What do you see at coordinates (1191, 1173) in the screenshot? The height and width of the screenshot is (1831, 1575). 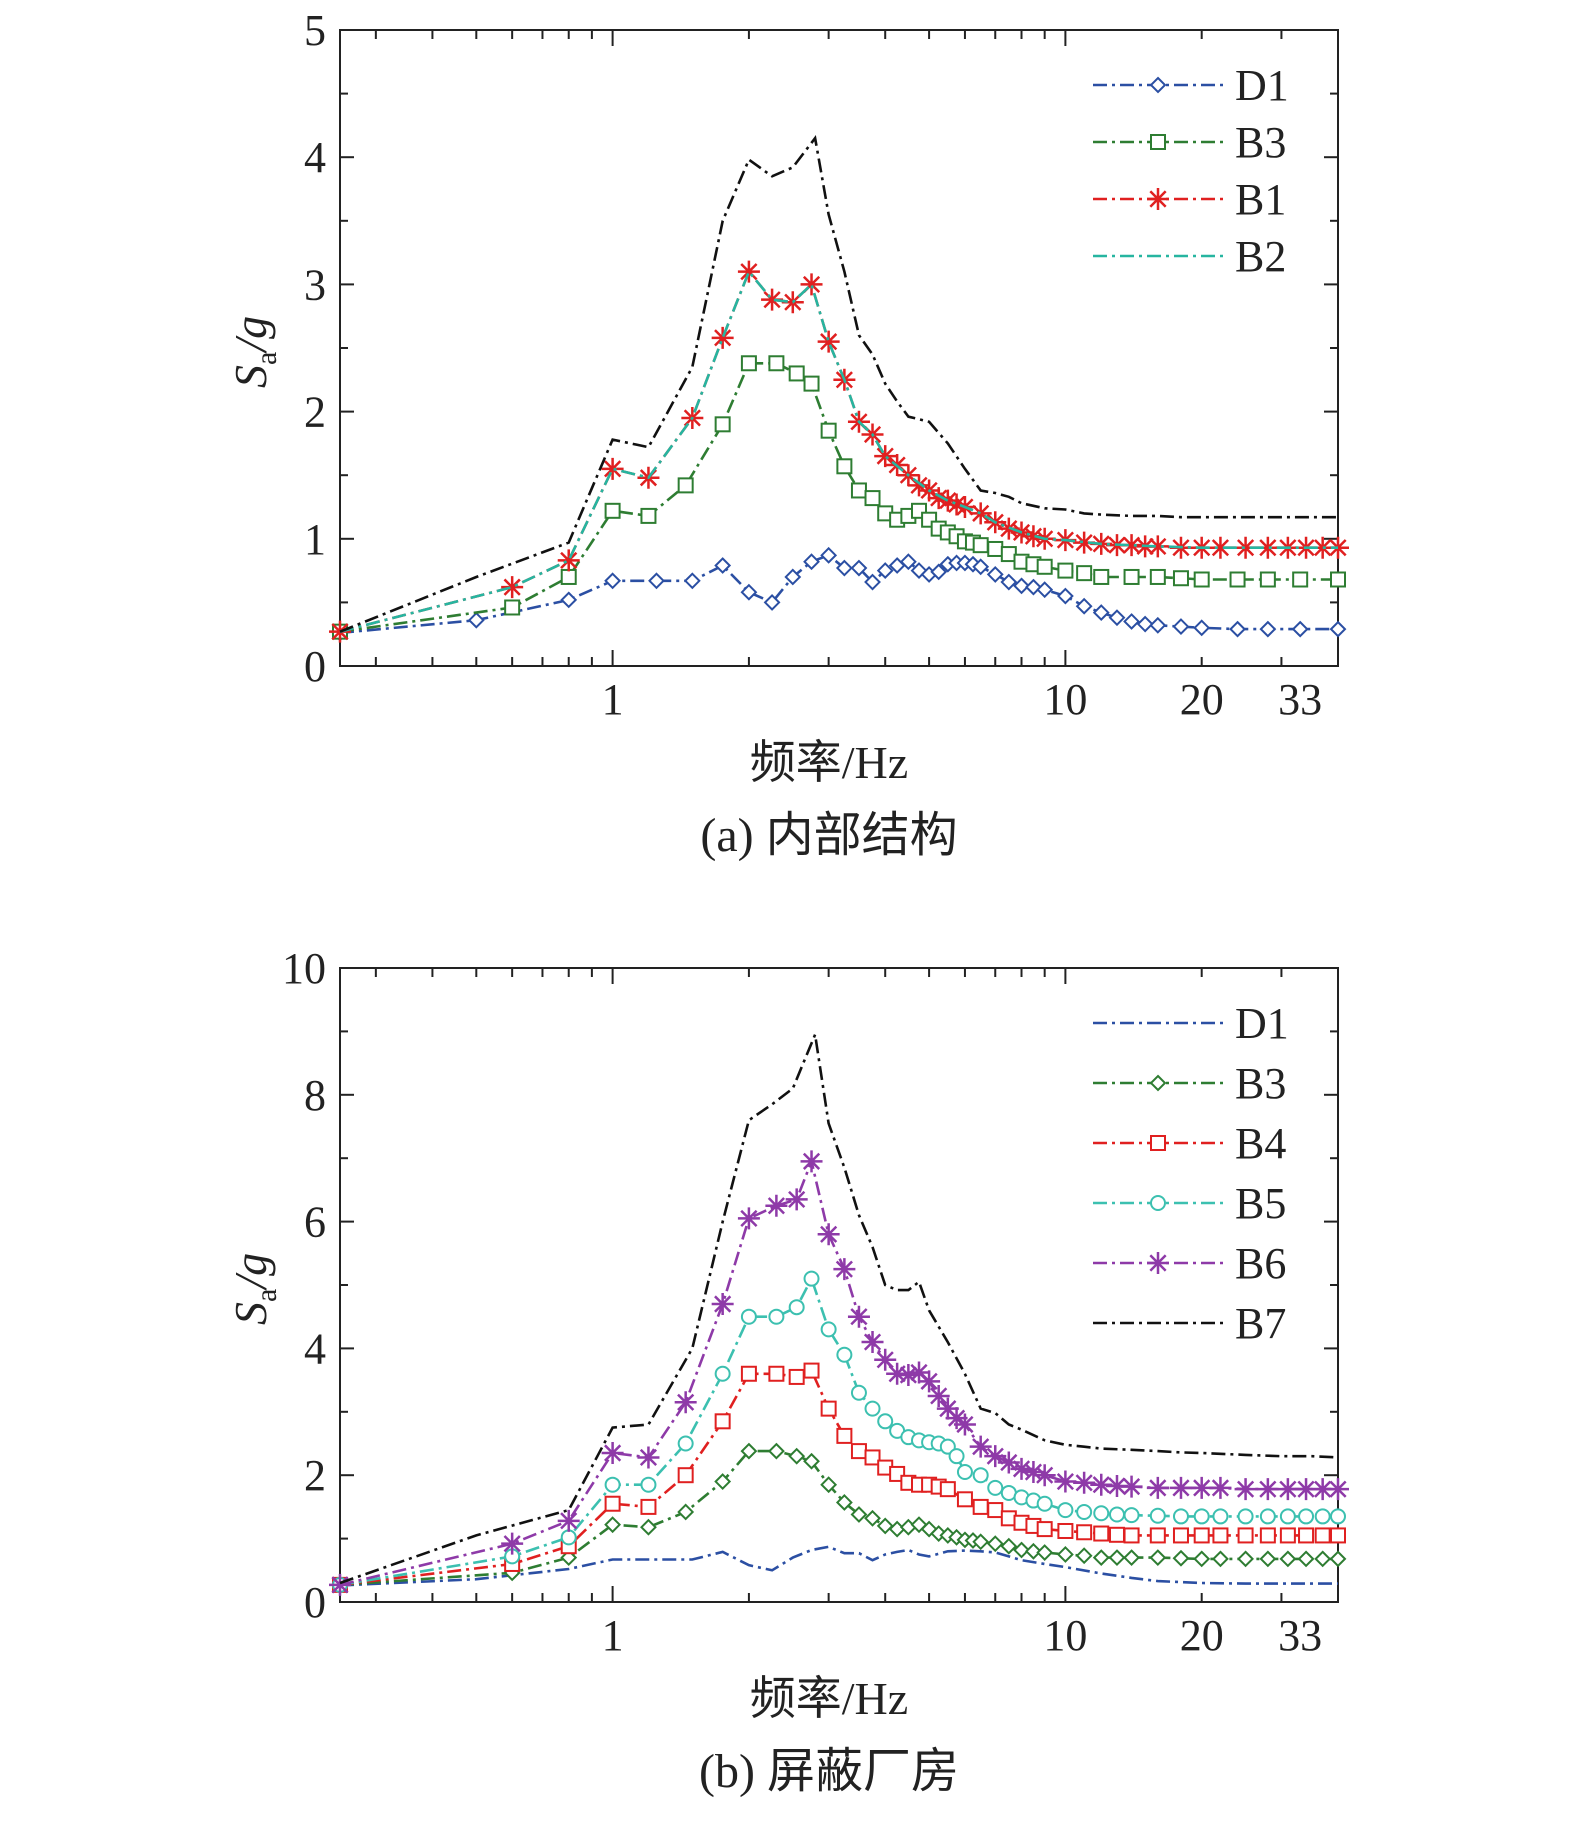 I see `legend: D1 B3 B4 B5 B6 B7` at bounding box center [1191, 1173].